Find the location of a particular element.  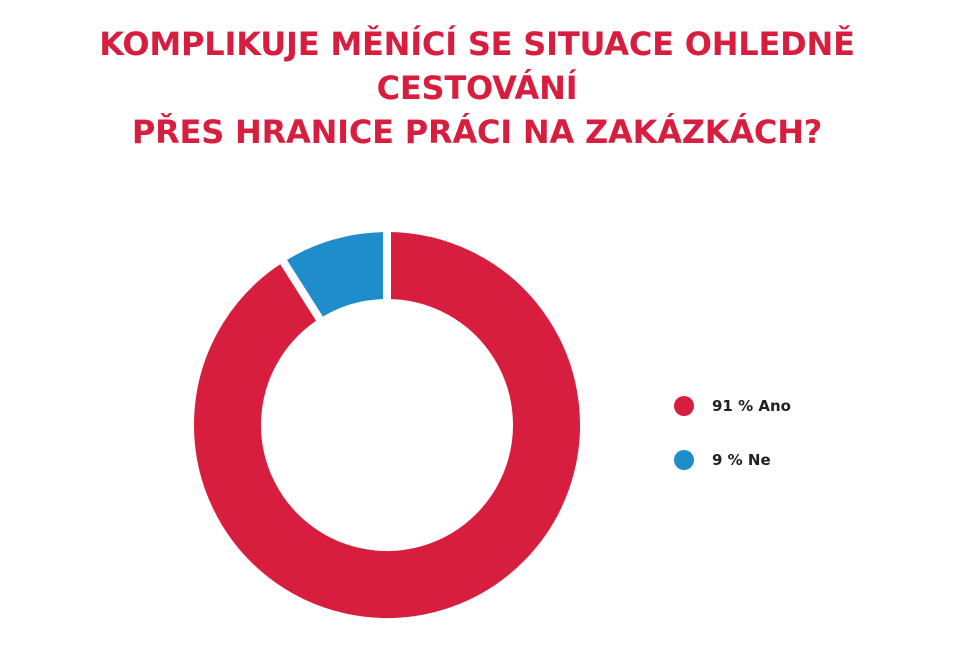

legend-label-ano: 91 % Ano is located at coordinates (751, 406).